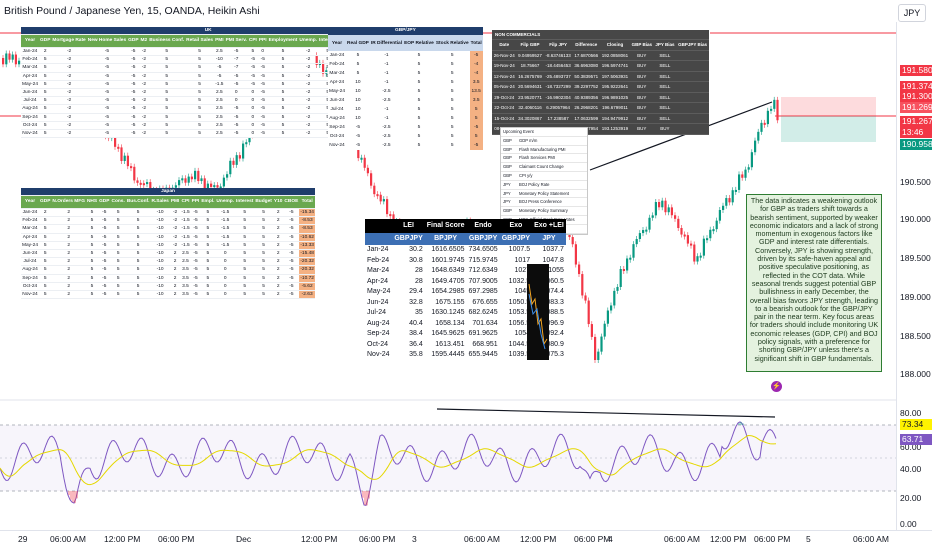 This screenshot has width=932, height=551. I want to click on japan-table-cell: Mar-24, so click(30, 229).